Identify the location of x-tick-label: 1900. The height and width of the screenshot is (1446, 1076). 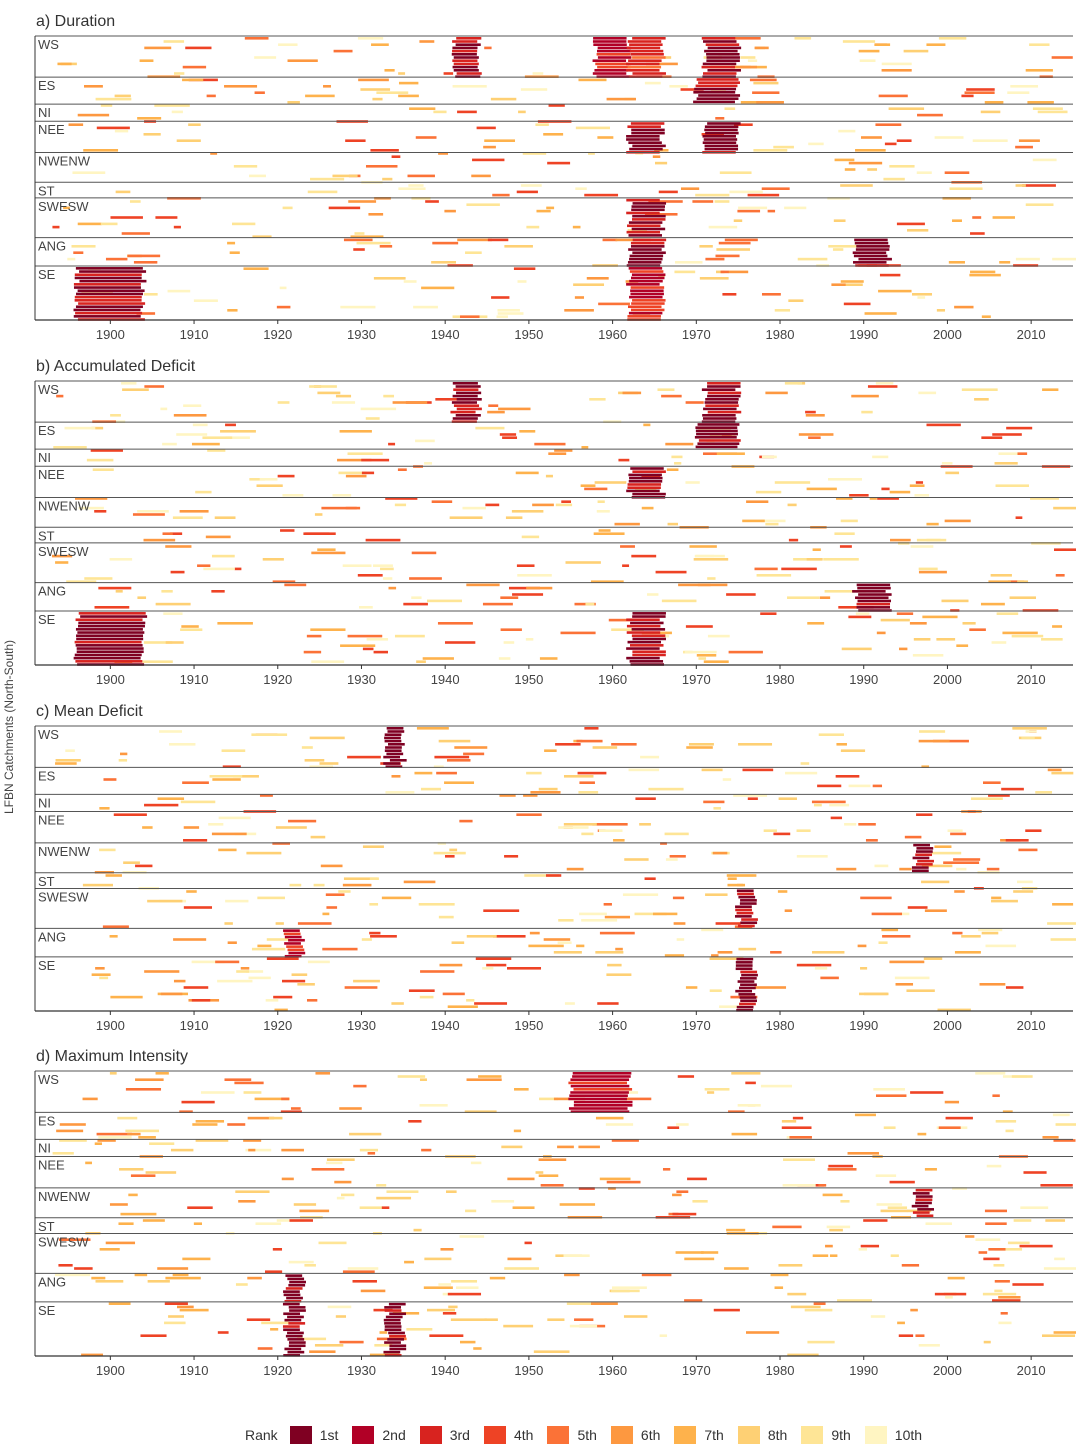
(110, 334).